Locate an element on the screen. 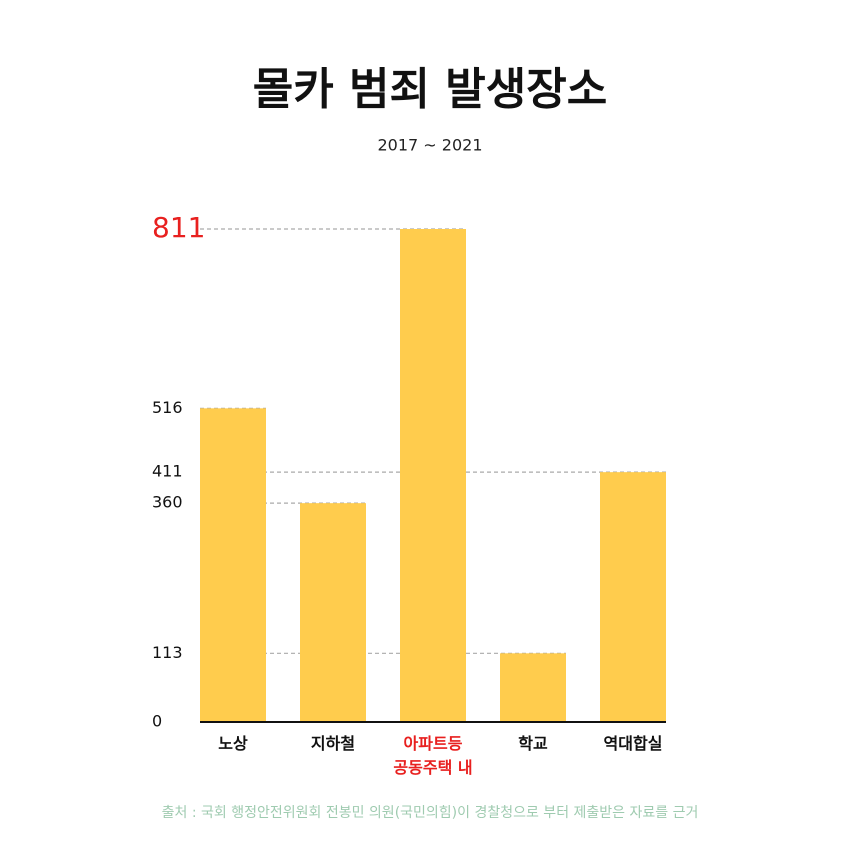 This screenshot has width=860, height=860. y-tick-label: 516 is located at coordinates (167, 407).